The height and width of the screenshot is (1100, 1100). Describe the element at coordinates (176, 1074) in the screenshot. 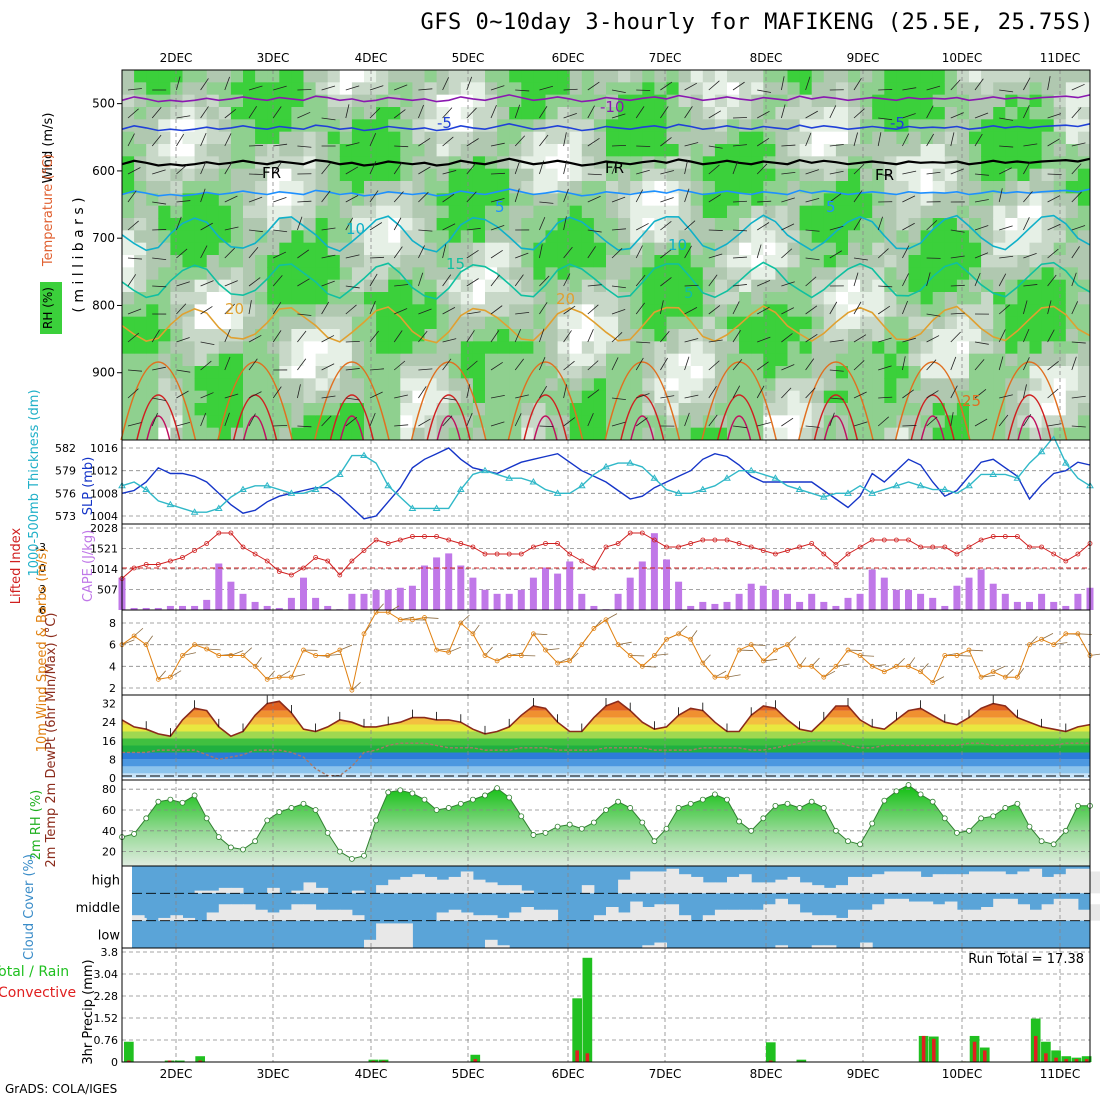

I see `bottom-day-label: 2DEC` at that location.